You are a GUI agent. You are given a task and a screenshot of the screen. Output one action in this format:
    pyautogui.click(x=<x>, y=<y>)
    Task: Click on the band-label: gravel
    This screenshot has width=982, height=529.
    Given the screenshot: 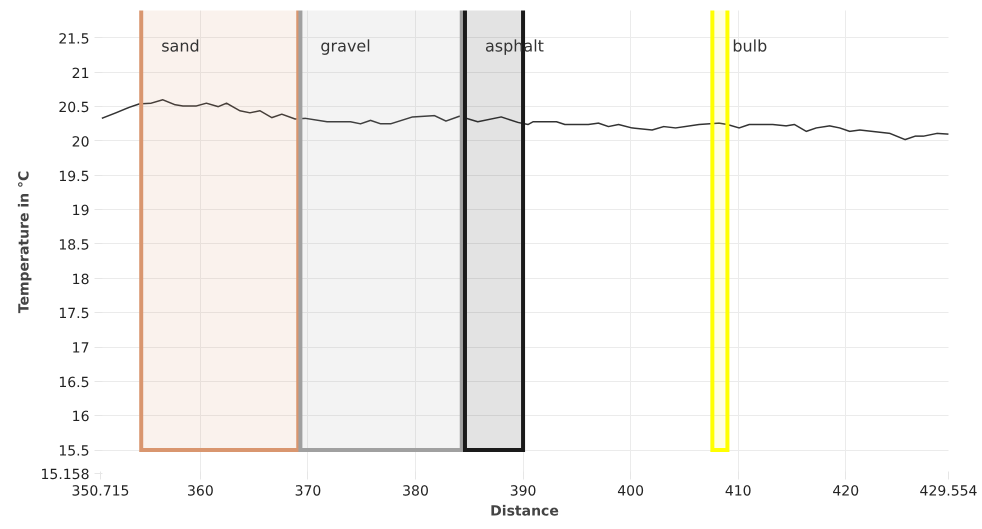 What is the action you would take?
    pyautogui.click(x=345, y=46)
    